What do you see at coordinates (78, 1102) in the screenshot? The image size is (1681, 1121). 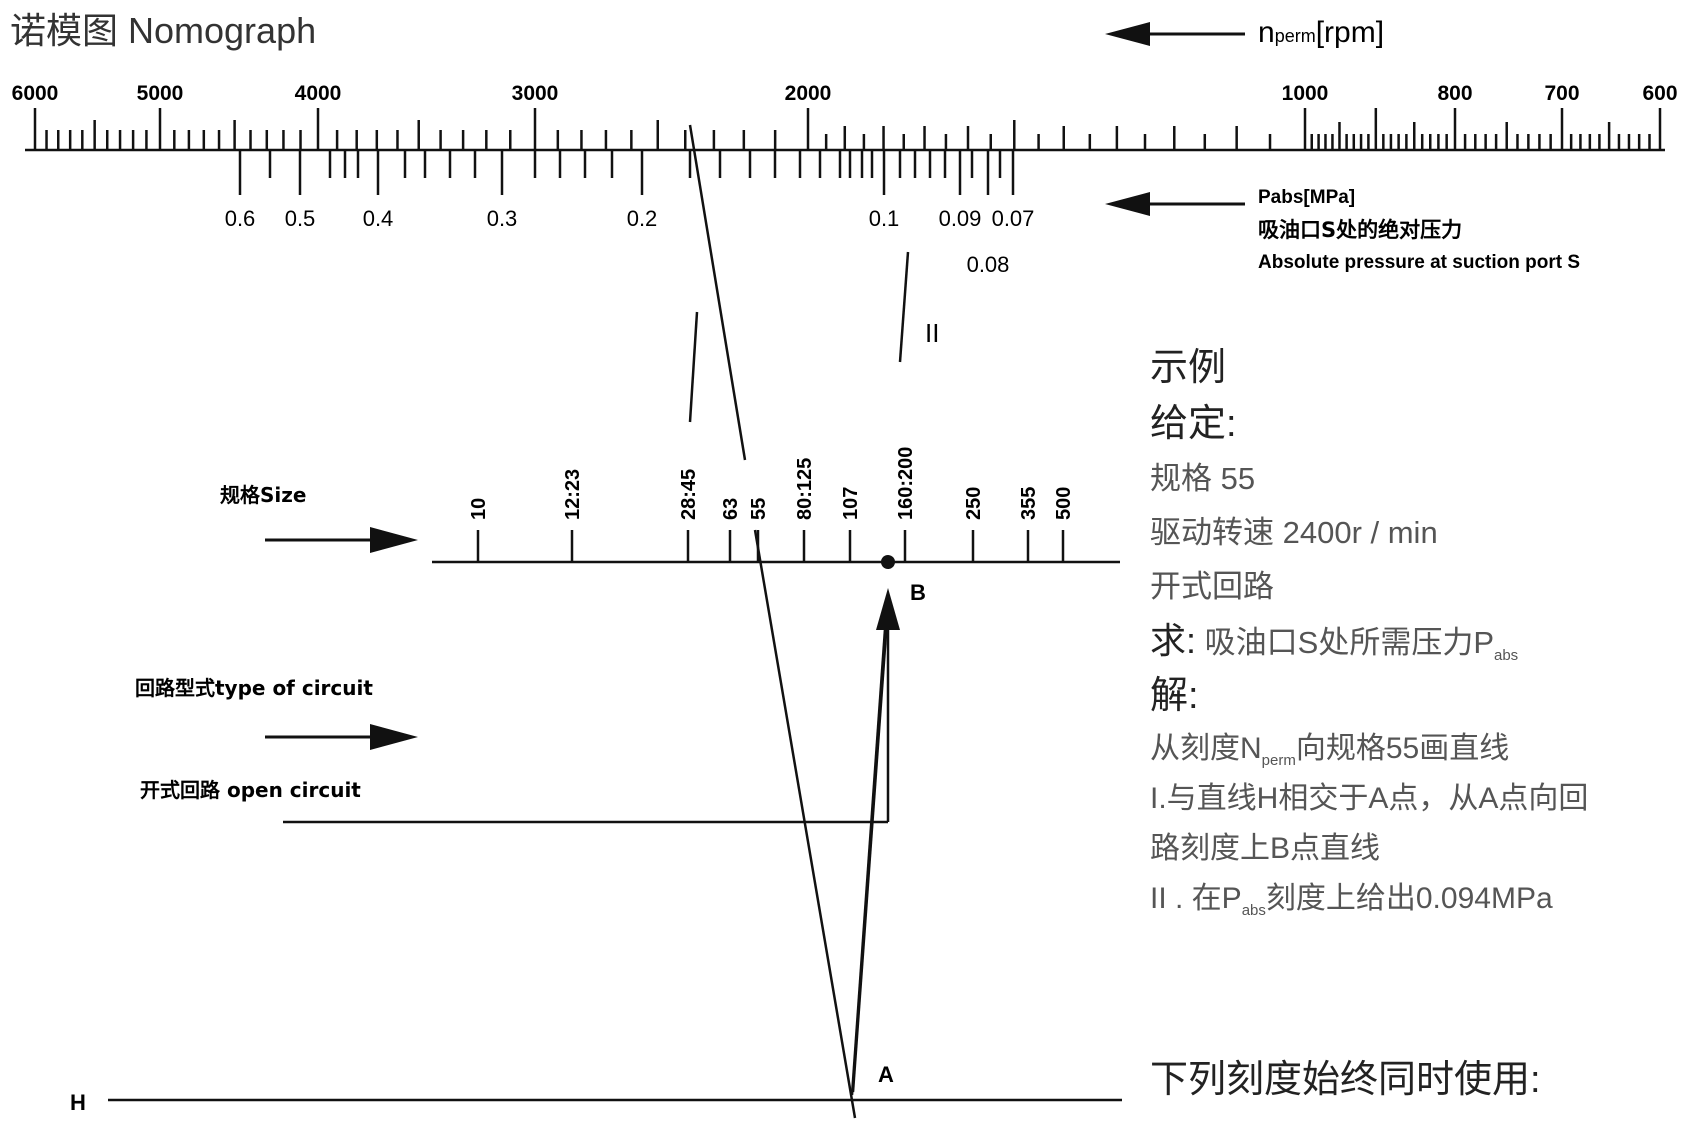 I see `marker-h: H` at bounding box center [78, 1102].